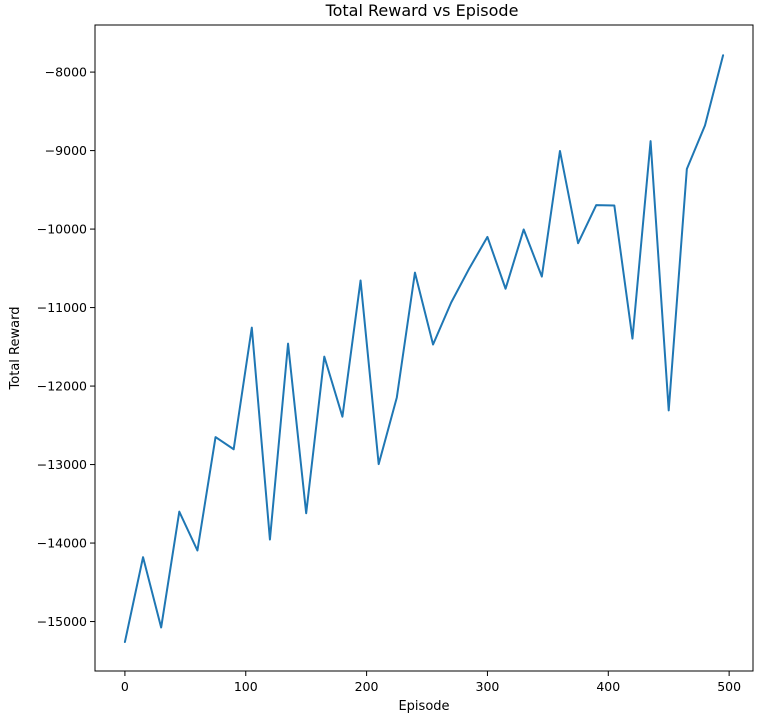 The width and height of the screenshot is (763, 717). Describe the element at coordinates (62, 307) in the screenshot. I see `y-tick-label: −11000` at that location.